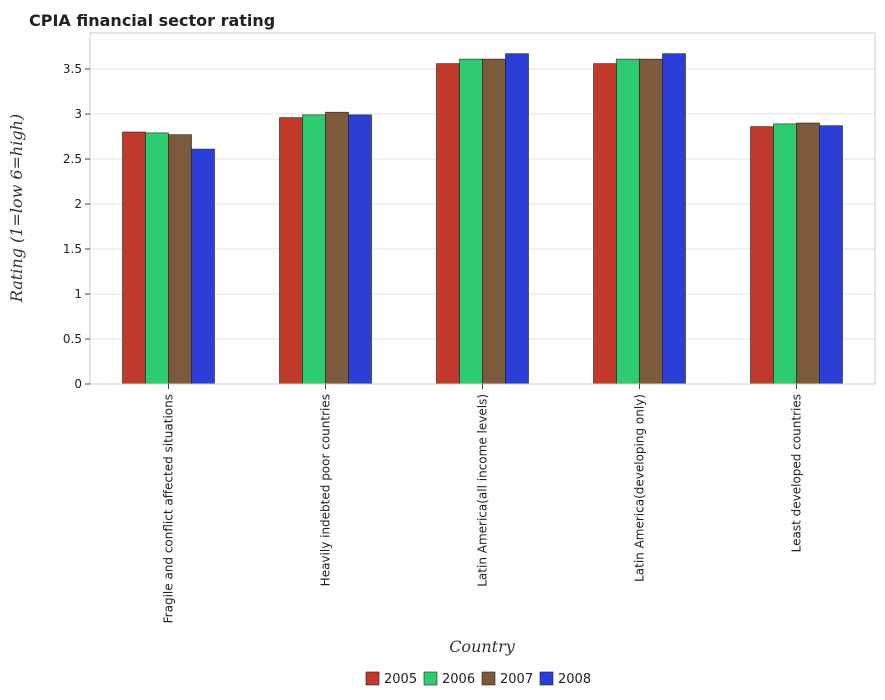  I want to click on y-tick-labels: 0 0.5 1 1.5 2 2.5 3 3.5, so click(76, 226).